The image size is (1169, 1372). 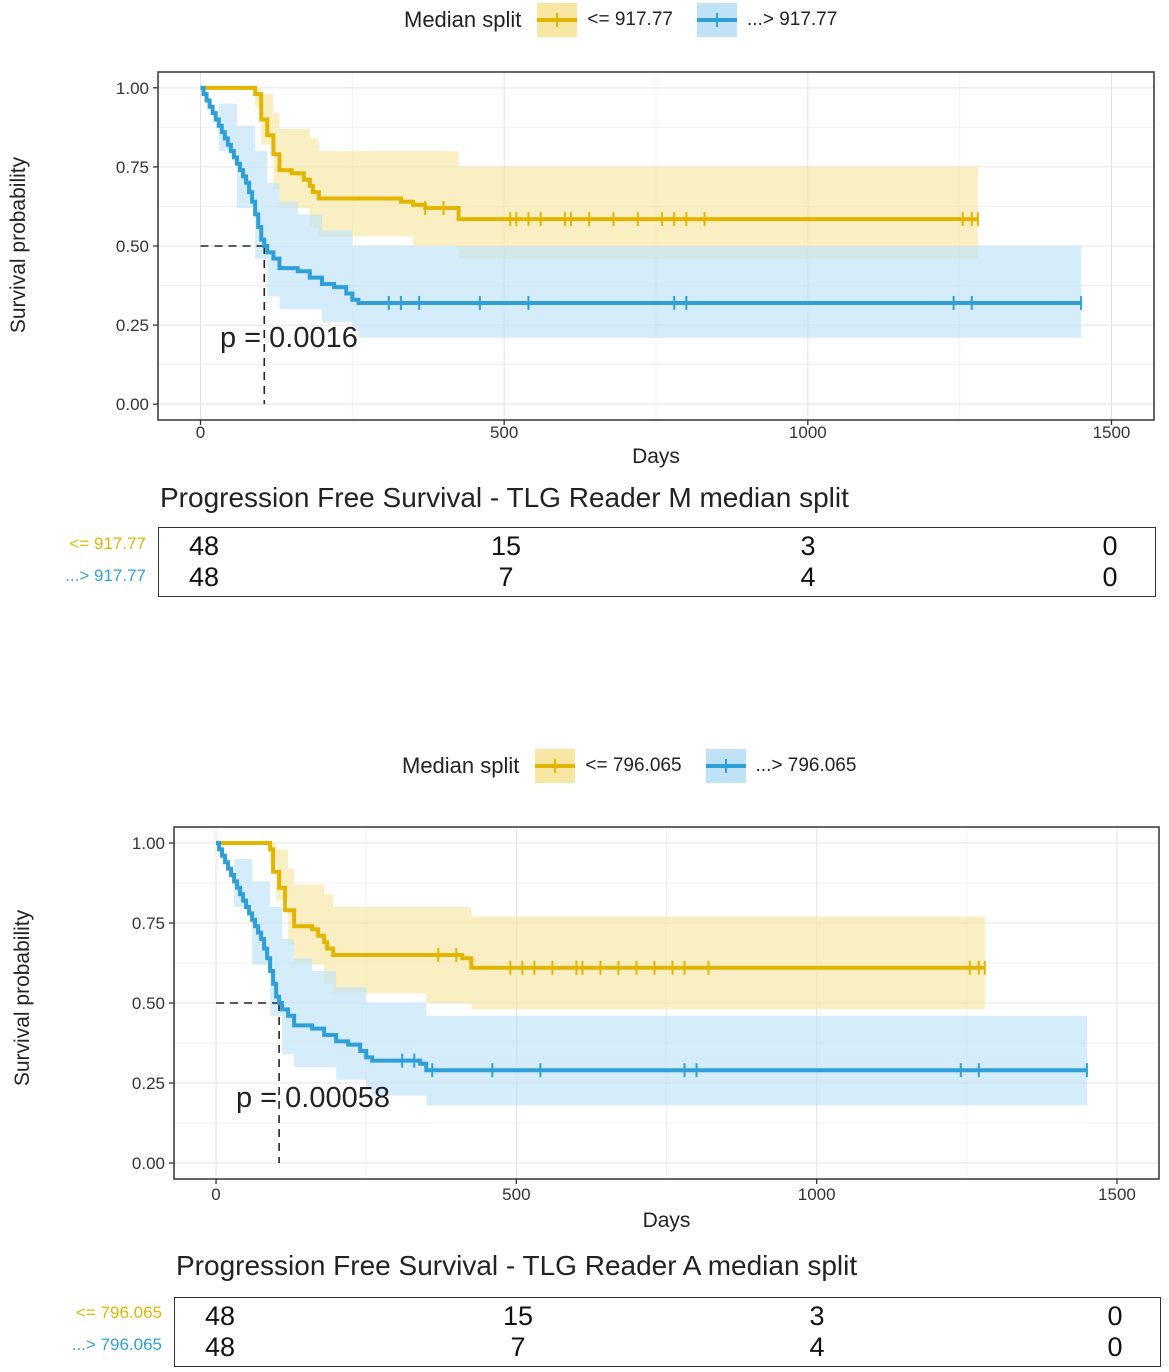 What do you see at coordinates (792, 19) in the screenshot?
I see `legend-label-high: ...> 917.77` at bounding box center [792, 19].